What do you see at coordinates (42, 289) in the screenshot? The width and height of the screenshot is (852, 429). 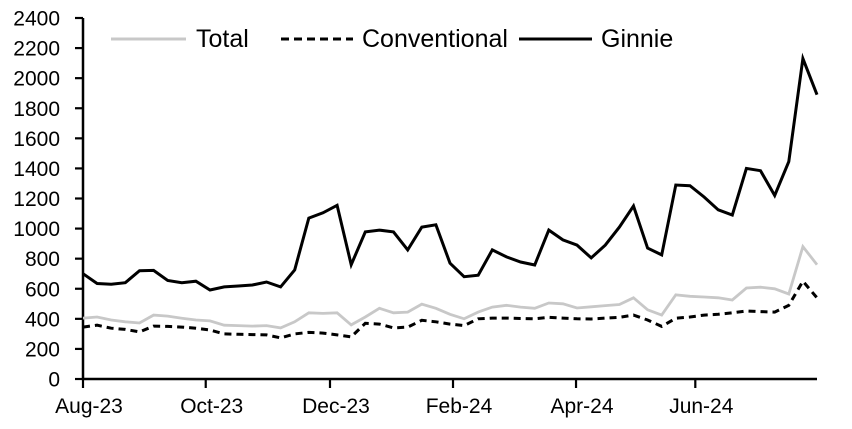 I see `y-axis-label: 600` at bounding box center [42, 289].